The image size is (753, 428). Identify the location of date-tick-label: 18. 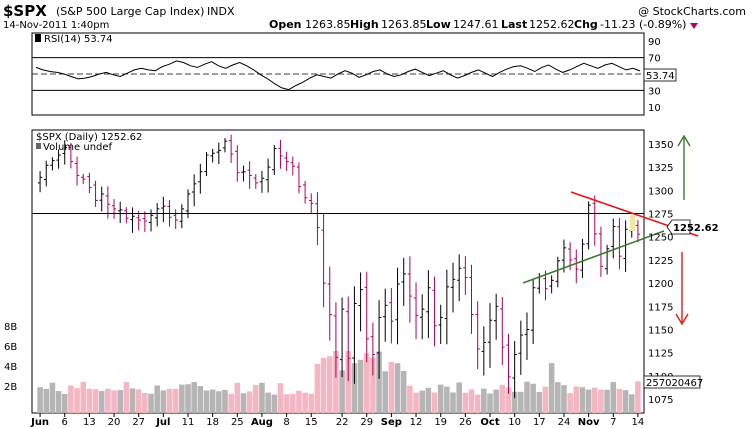
(212, 422).